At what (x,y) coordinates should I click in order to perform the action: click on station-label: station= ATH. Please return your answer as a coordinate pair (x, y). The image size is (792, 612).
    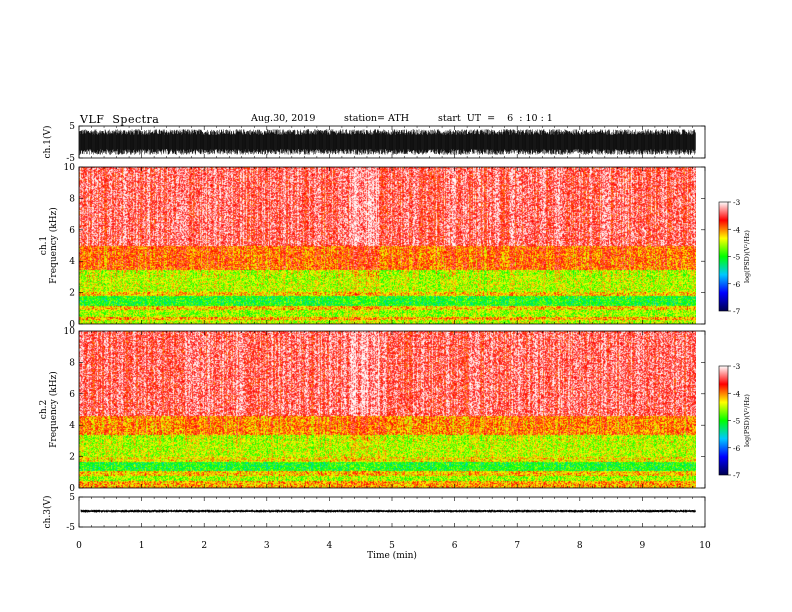
    Looking at the image, I should click on (376, 118).